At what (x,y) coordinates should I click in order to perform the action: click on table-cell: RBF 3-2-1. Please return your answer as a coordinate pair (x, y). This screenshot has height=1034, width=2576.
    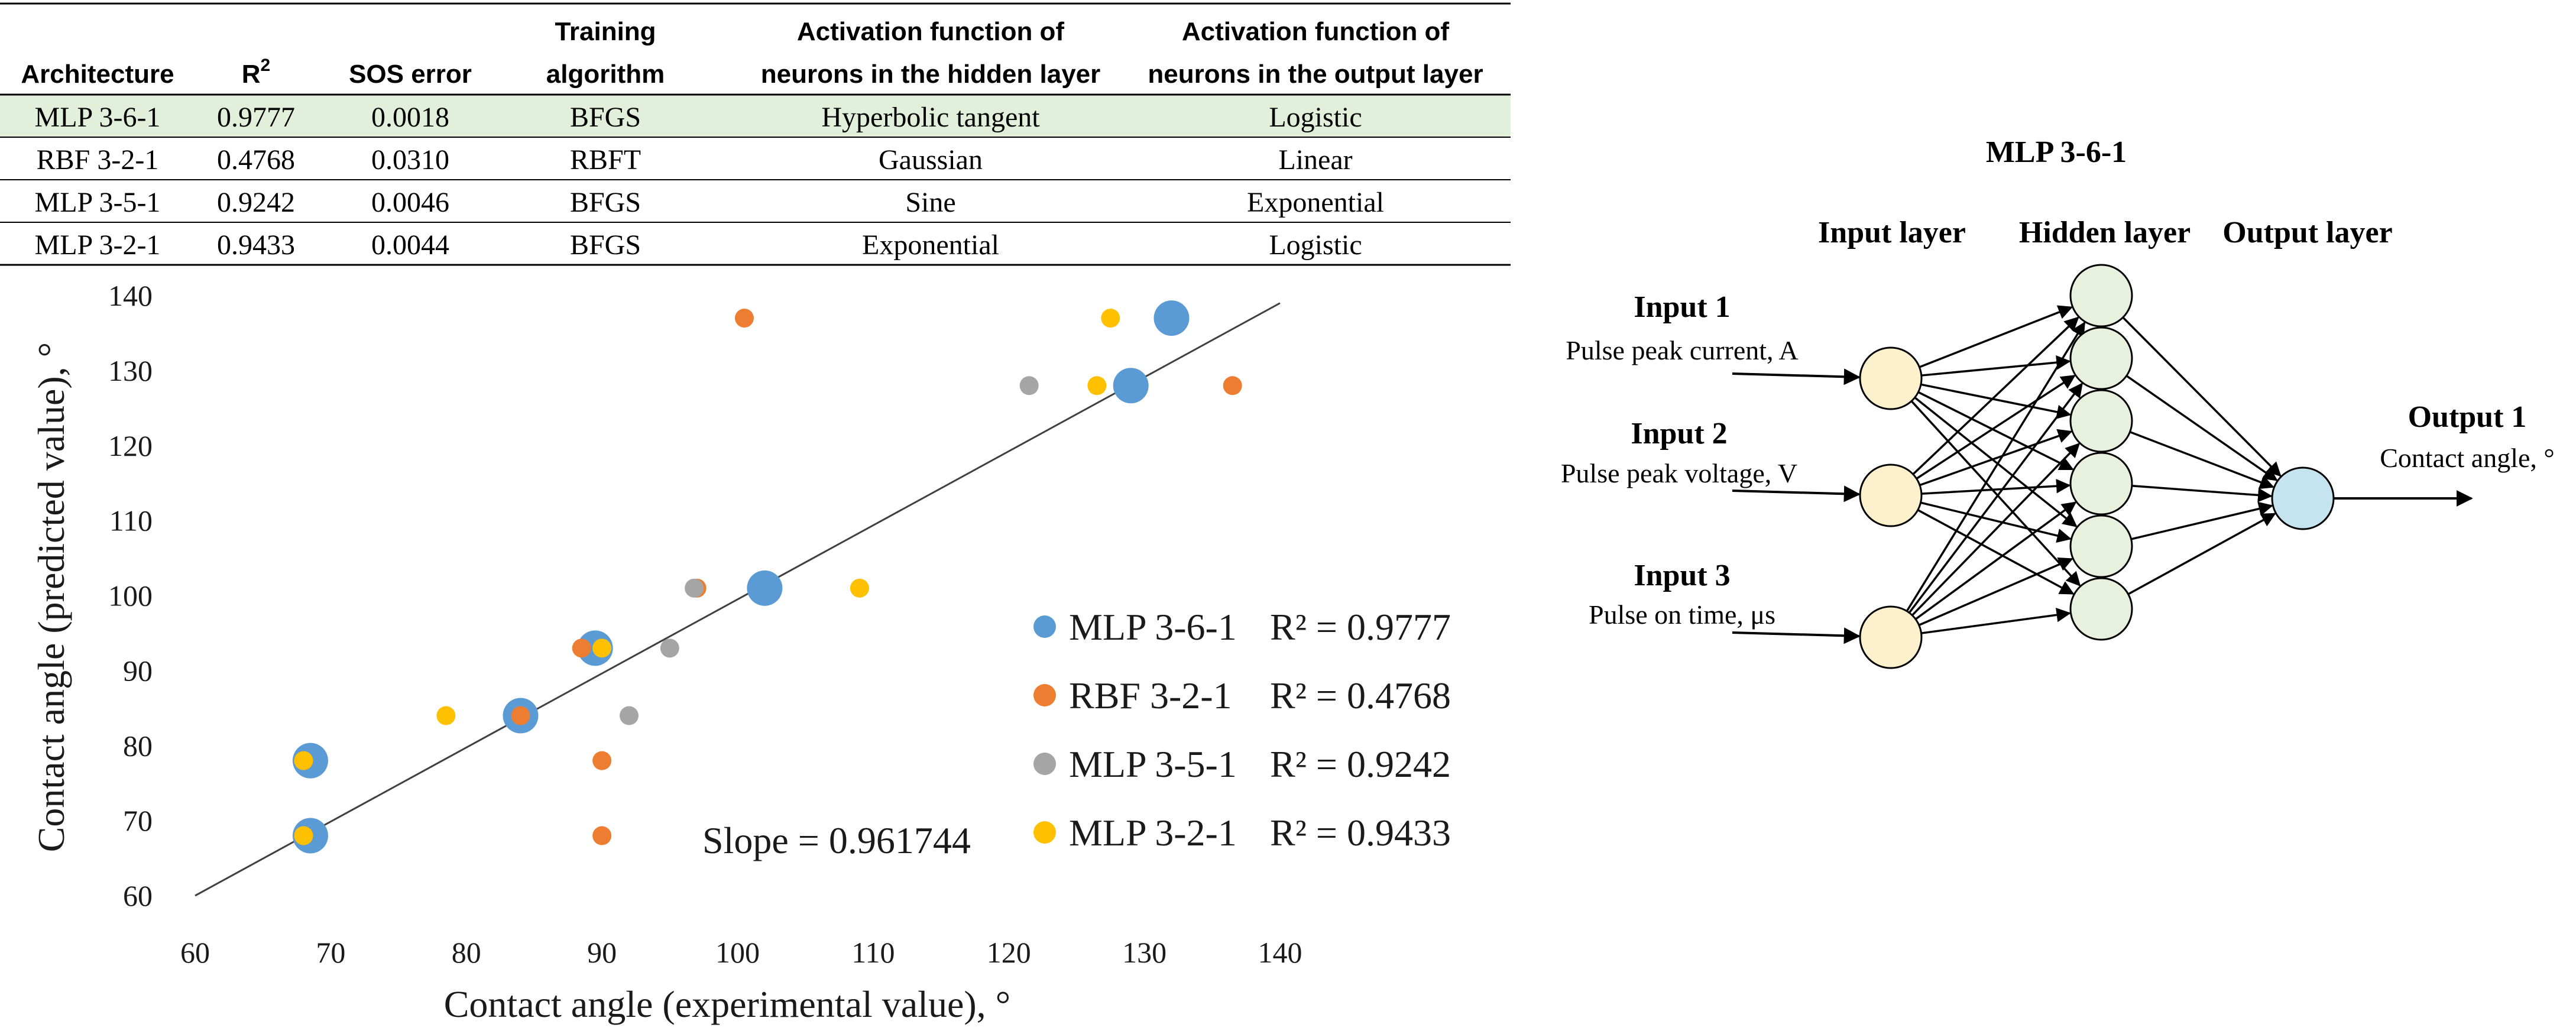
    Looking at the image, I should click on (98, 160).